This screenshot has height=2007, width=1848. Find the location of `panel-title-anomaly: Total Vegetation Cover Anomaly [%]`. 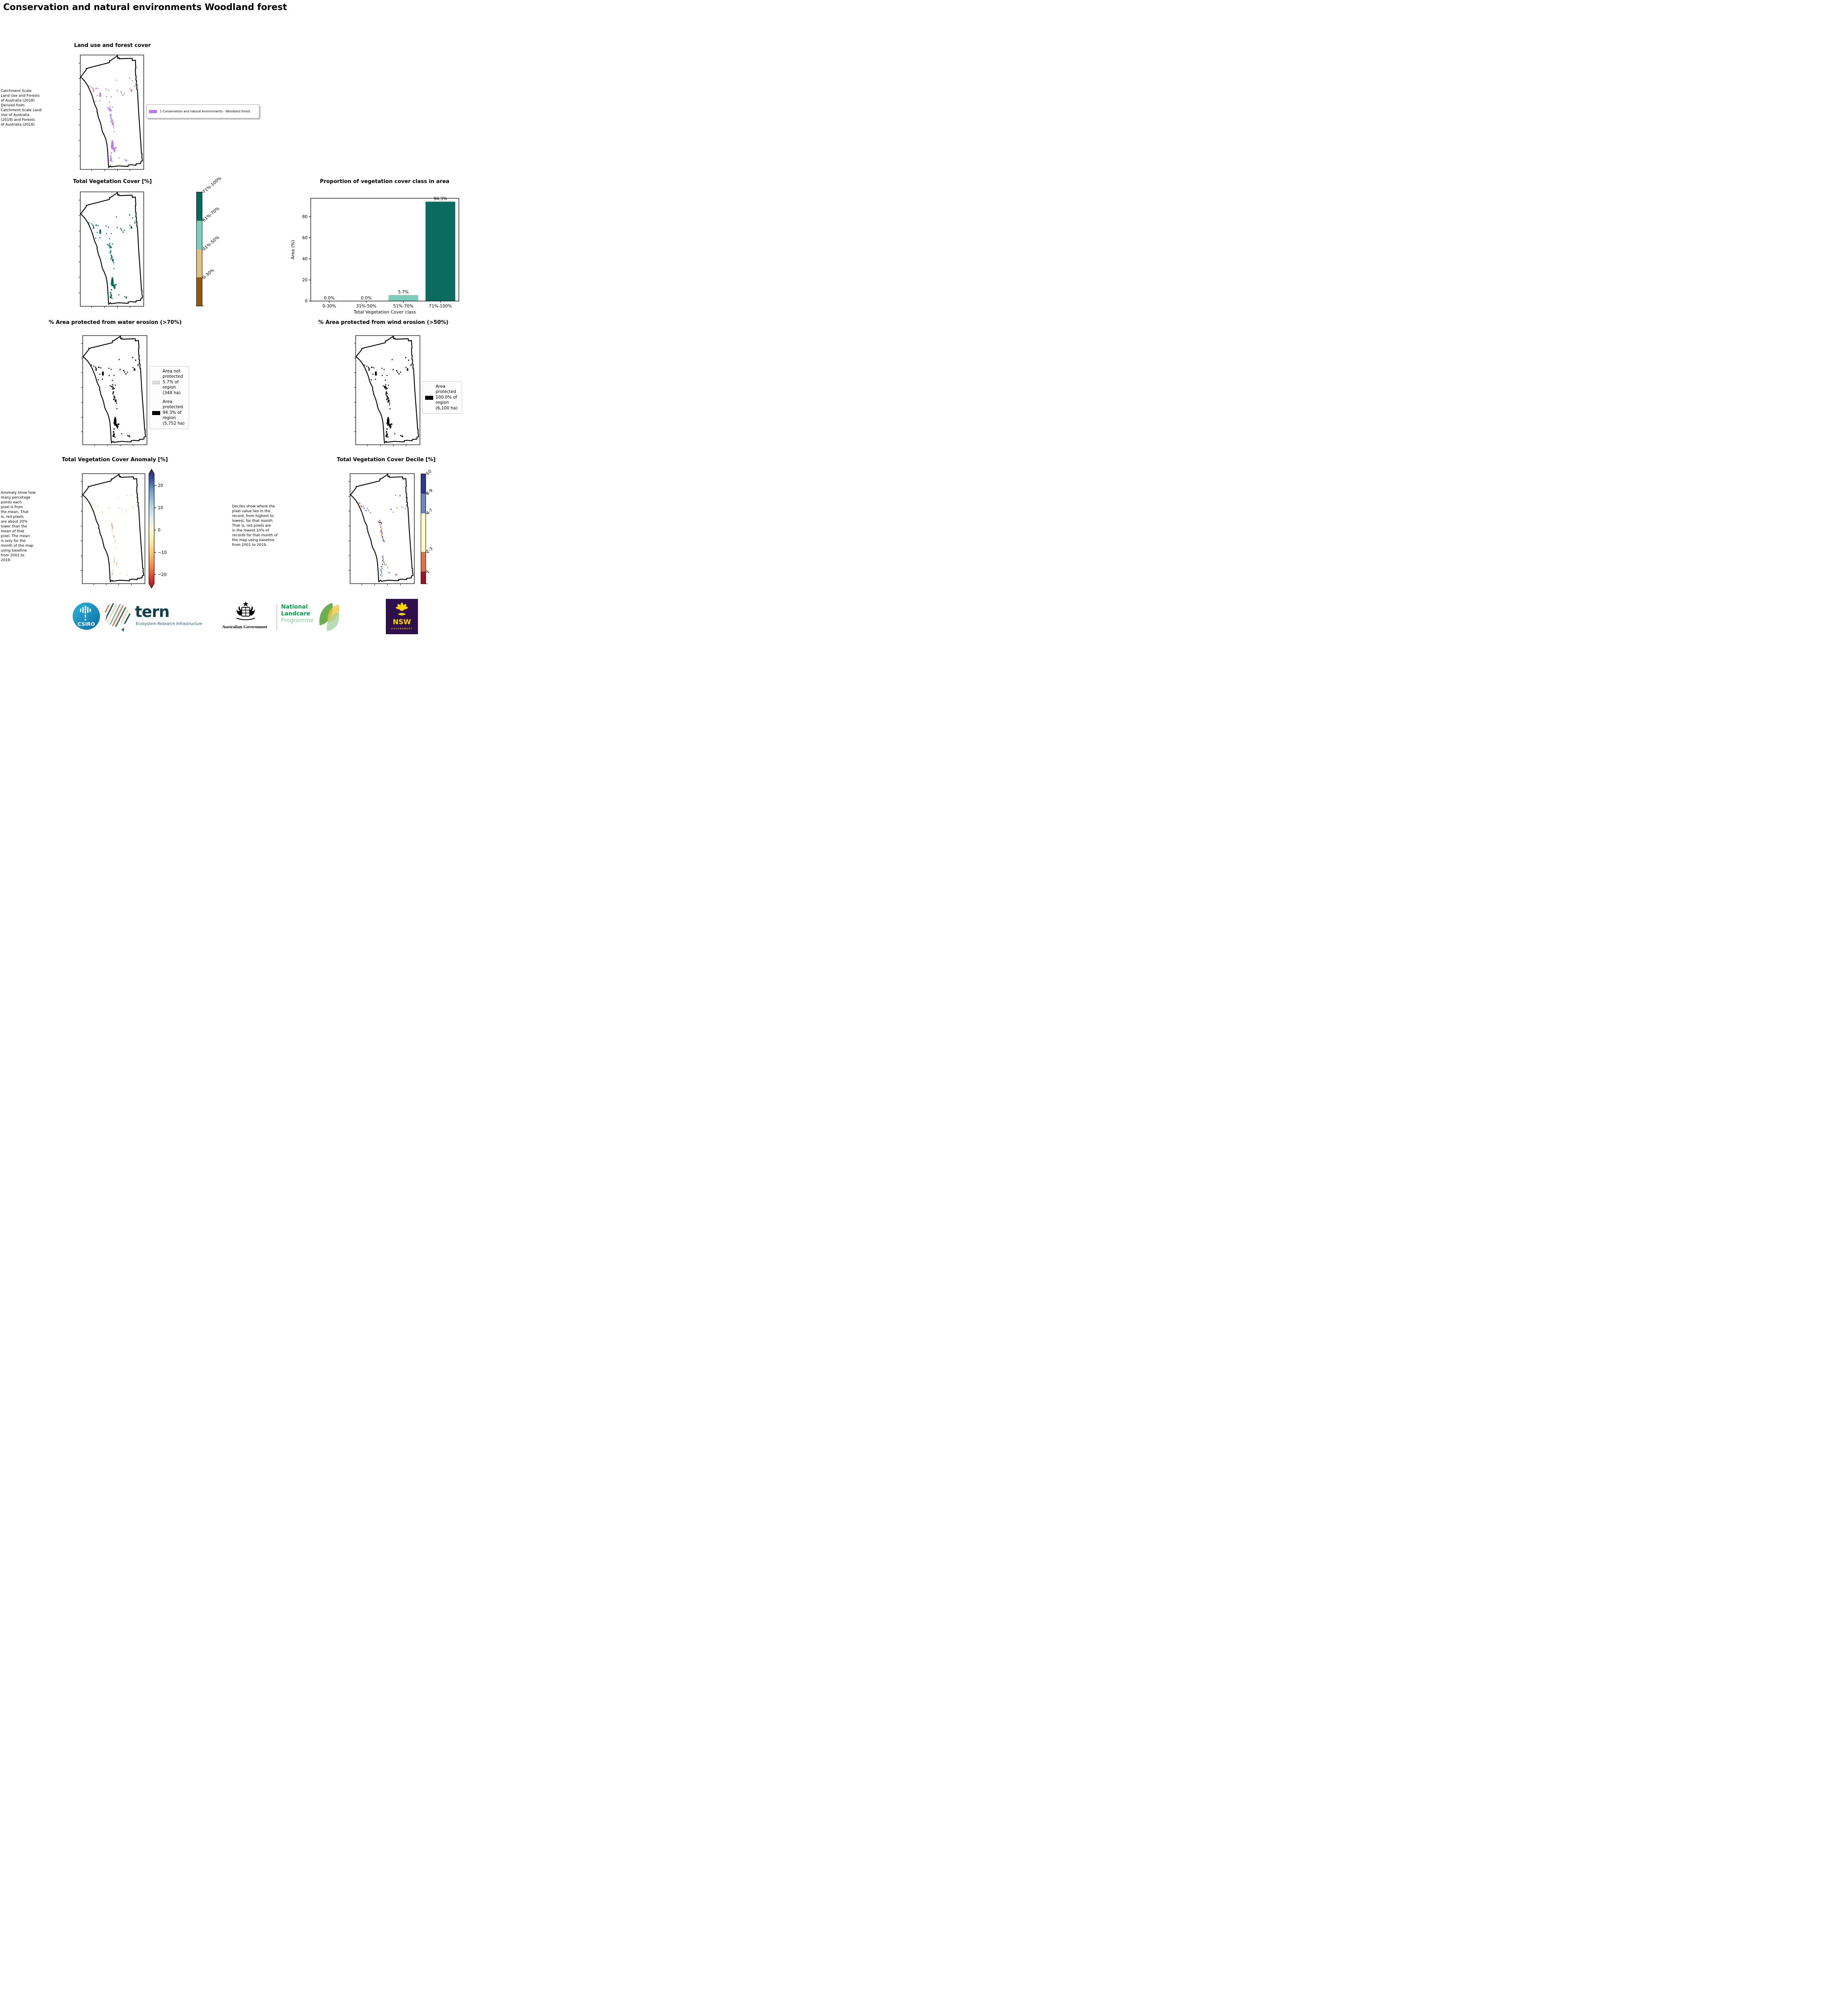

panel-title-anomaly: Total Vegetation Cover Anomaly [%] is located at coordinates (115, 460).